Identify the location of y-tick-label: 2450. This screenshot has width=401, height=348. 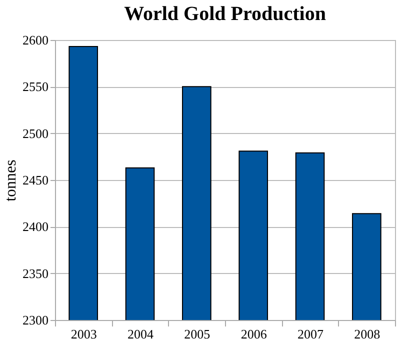
(35, 180).